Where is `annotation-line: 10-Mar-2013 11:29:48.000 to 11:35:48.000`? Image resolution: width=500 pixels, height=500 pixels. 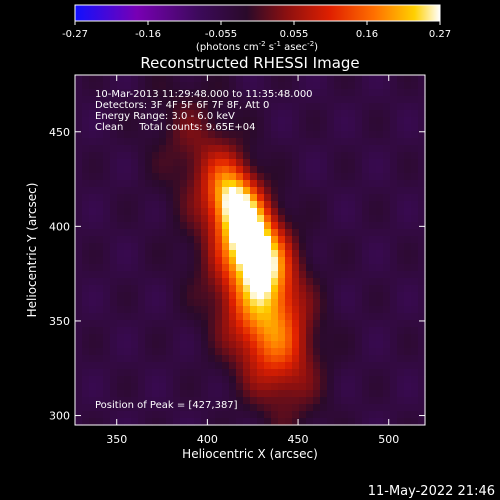 annotation-line: 10-Mar-2013 11:29:48.000 to 11:35:48.000 is located at coordinates (204, 94).